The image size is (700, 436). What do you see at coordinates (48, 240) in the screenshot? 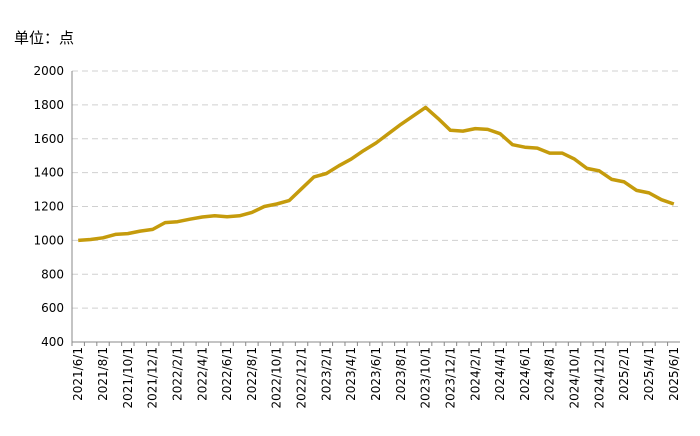
I see `y-tick-label: 1000` at bounding box center [48, 240].